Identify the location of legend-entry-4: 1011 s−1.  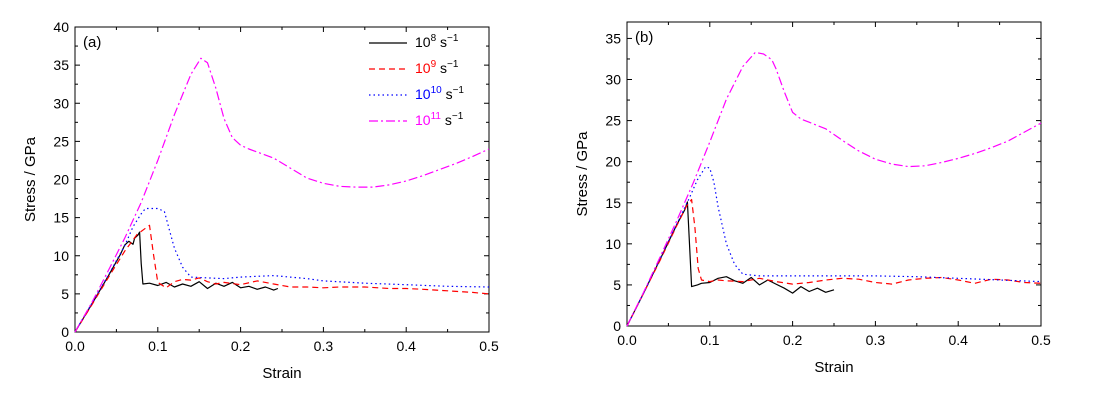
(439, 119).